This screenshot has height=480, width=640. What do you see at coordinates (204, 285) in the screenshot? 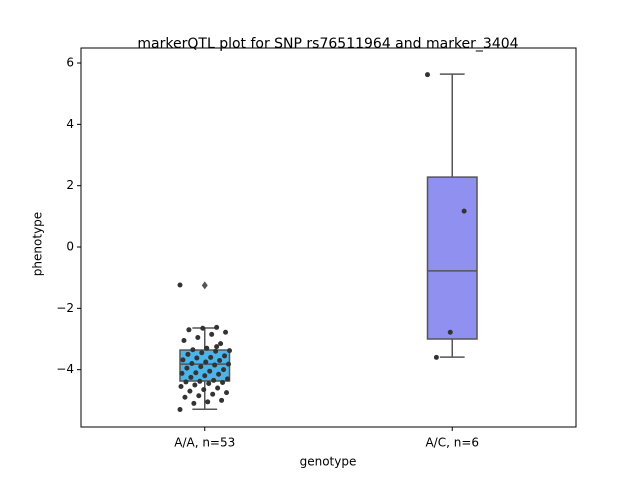
I see `flier` at bounding box center [204, 285].